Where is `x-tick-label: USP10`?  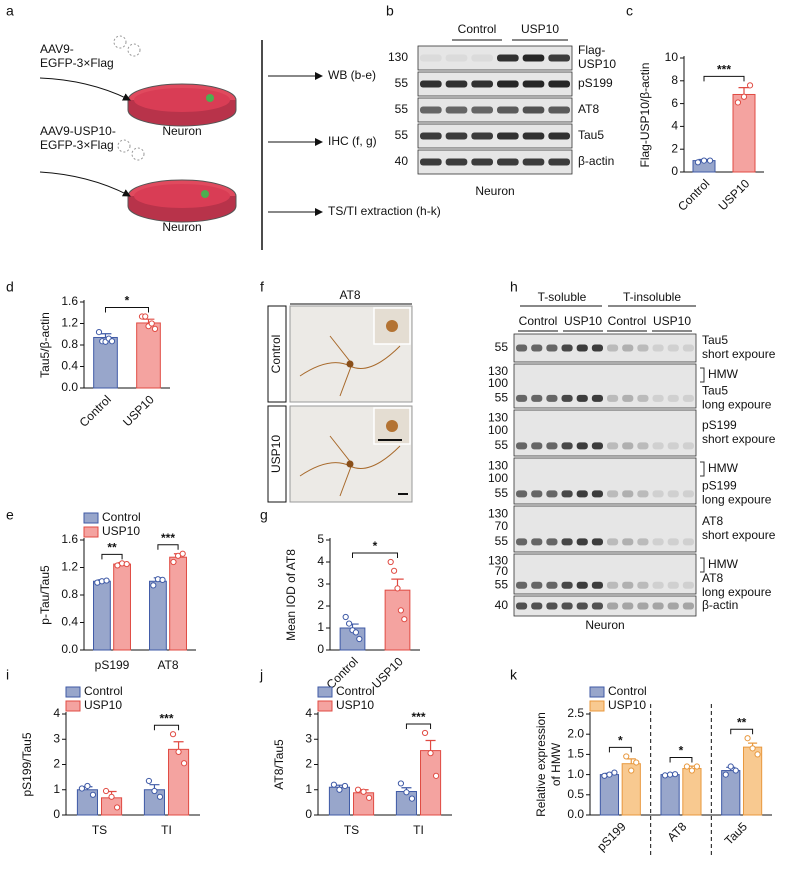
x-tick-label: USP10 is located at coordinates (138, 410).